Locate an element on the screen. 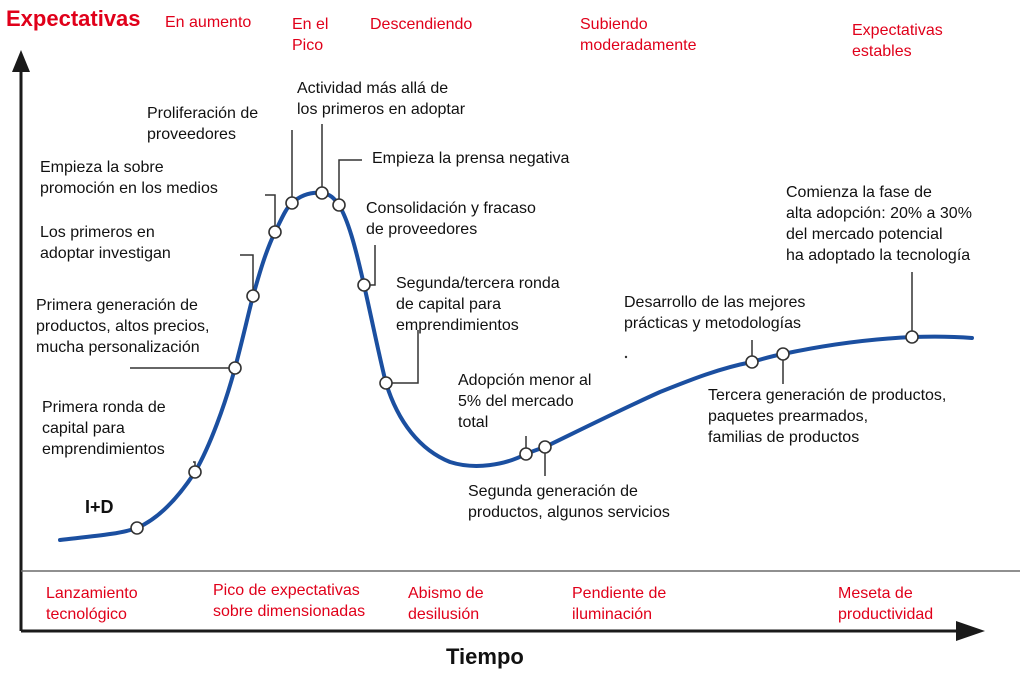 Image resolution: width=1024 pixels, height=683 pixels. marker-early-adopters is located at coordinates (253, 296).